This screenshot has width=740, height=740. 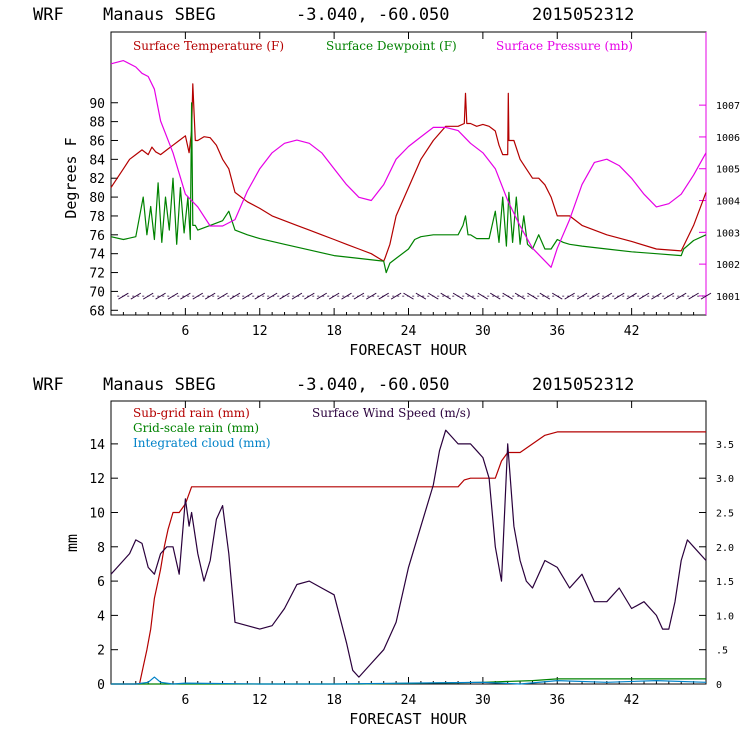 I want to click on y-ticks: 68 70 72 74 76 78 80 82 84 86 88 90, so click(x=103, y=208).